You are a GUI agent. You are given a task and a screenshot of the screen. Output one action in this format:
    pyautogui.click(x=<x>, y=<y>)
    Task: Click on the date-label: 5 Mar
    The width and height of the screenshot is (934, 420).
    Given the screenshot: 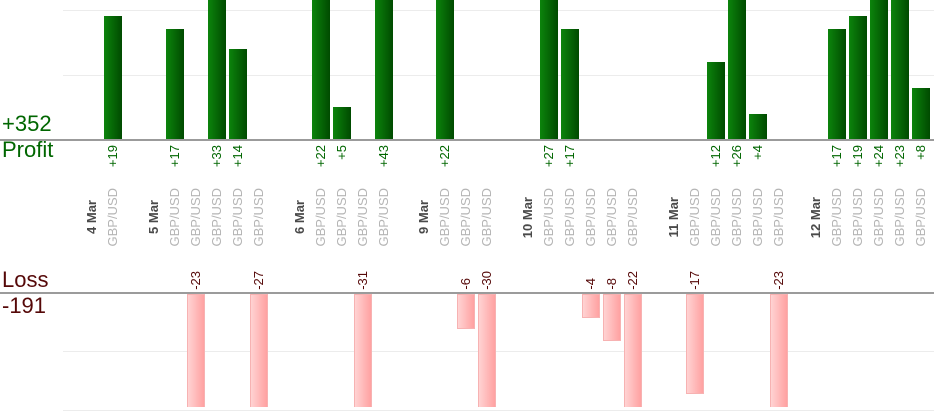 What is the action you would take?
    pyautogui.click(x=153, y=217)
    